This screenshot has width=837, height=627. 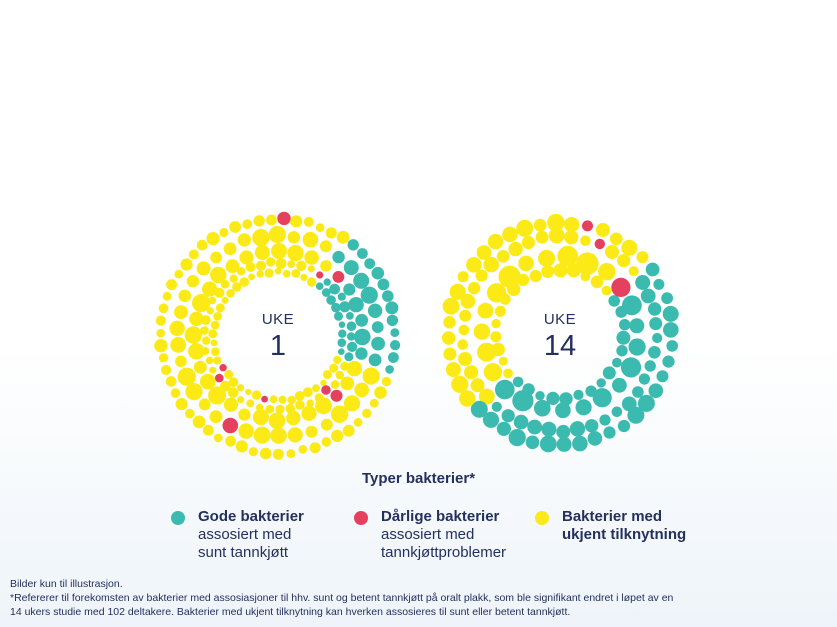 What do you see at coordinates (542, 518) in the screenshot?
I see `legend-dot-unknown` at bounding box center [542, 518].